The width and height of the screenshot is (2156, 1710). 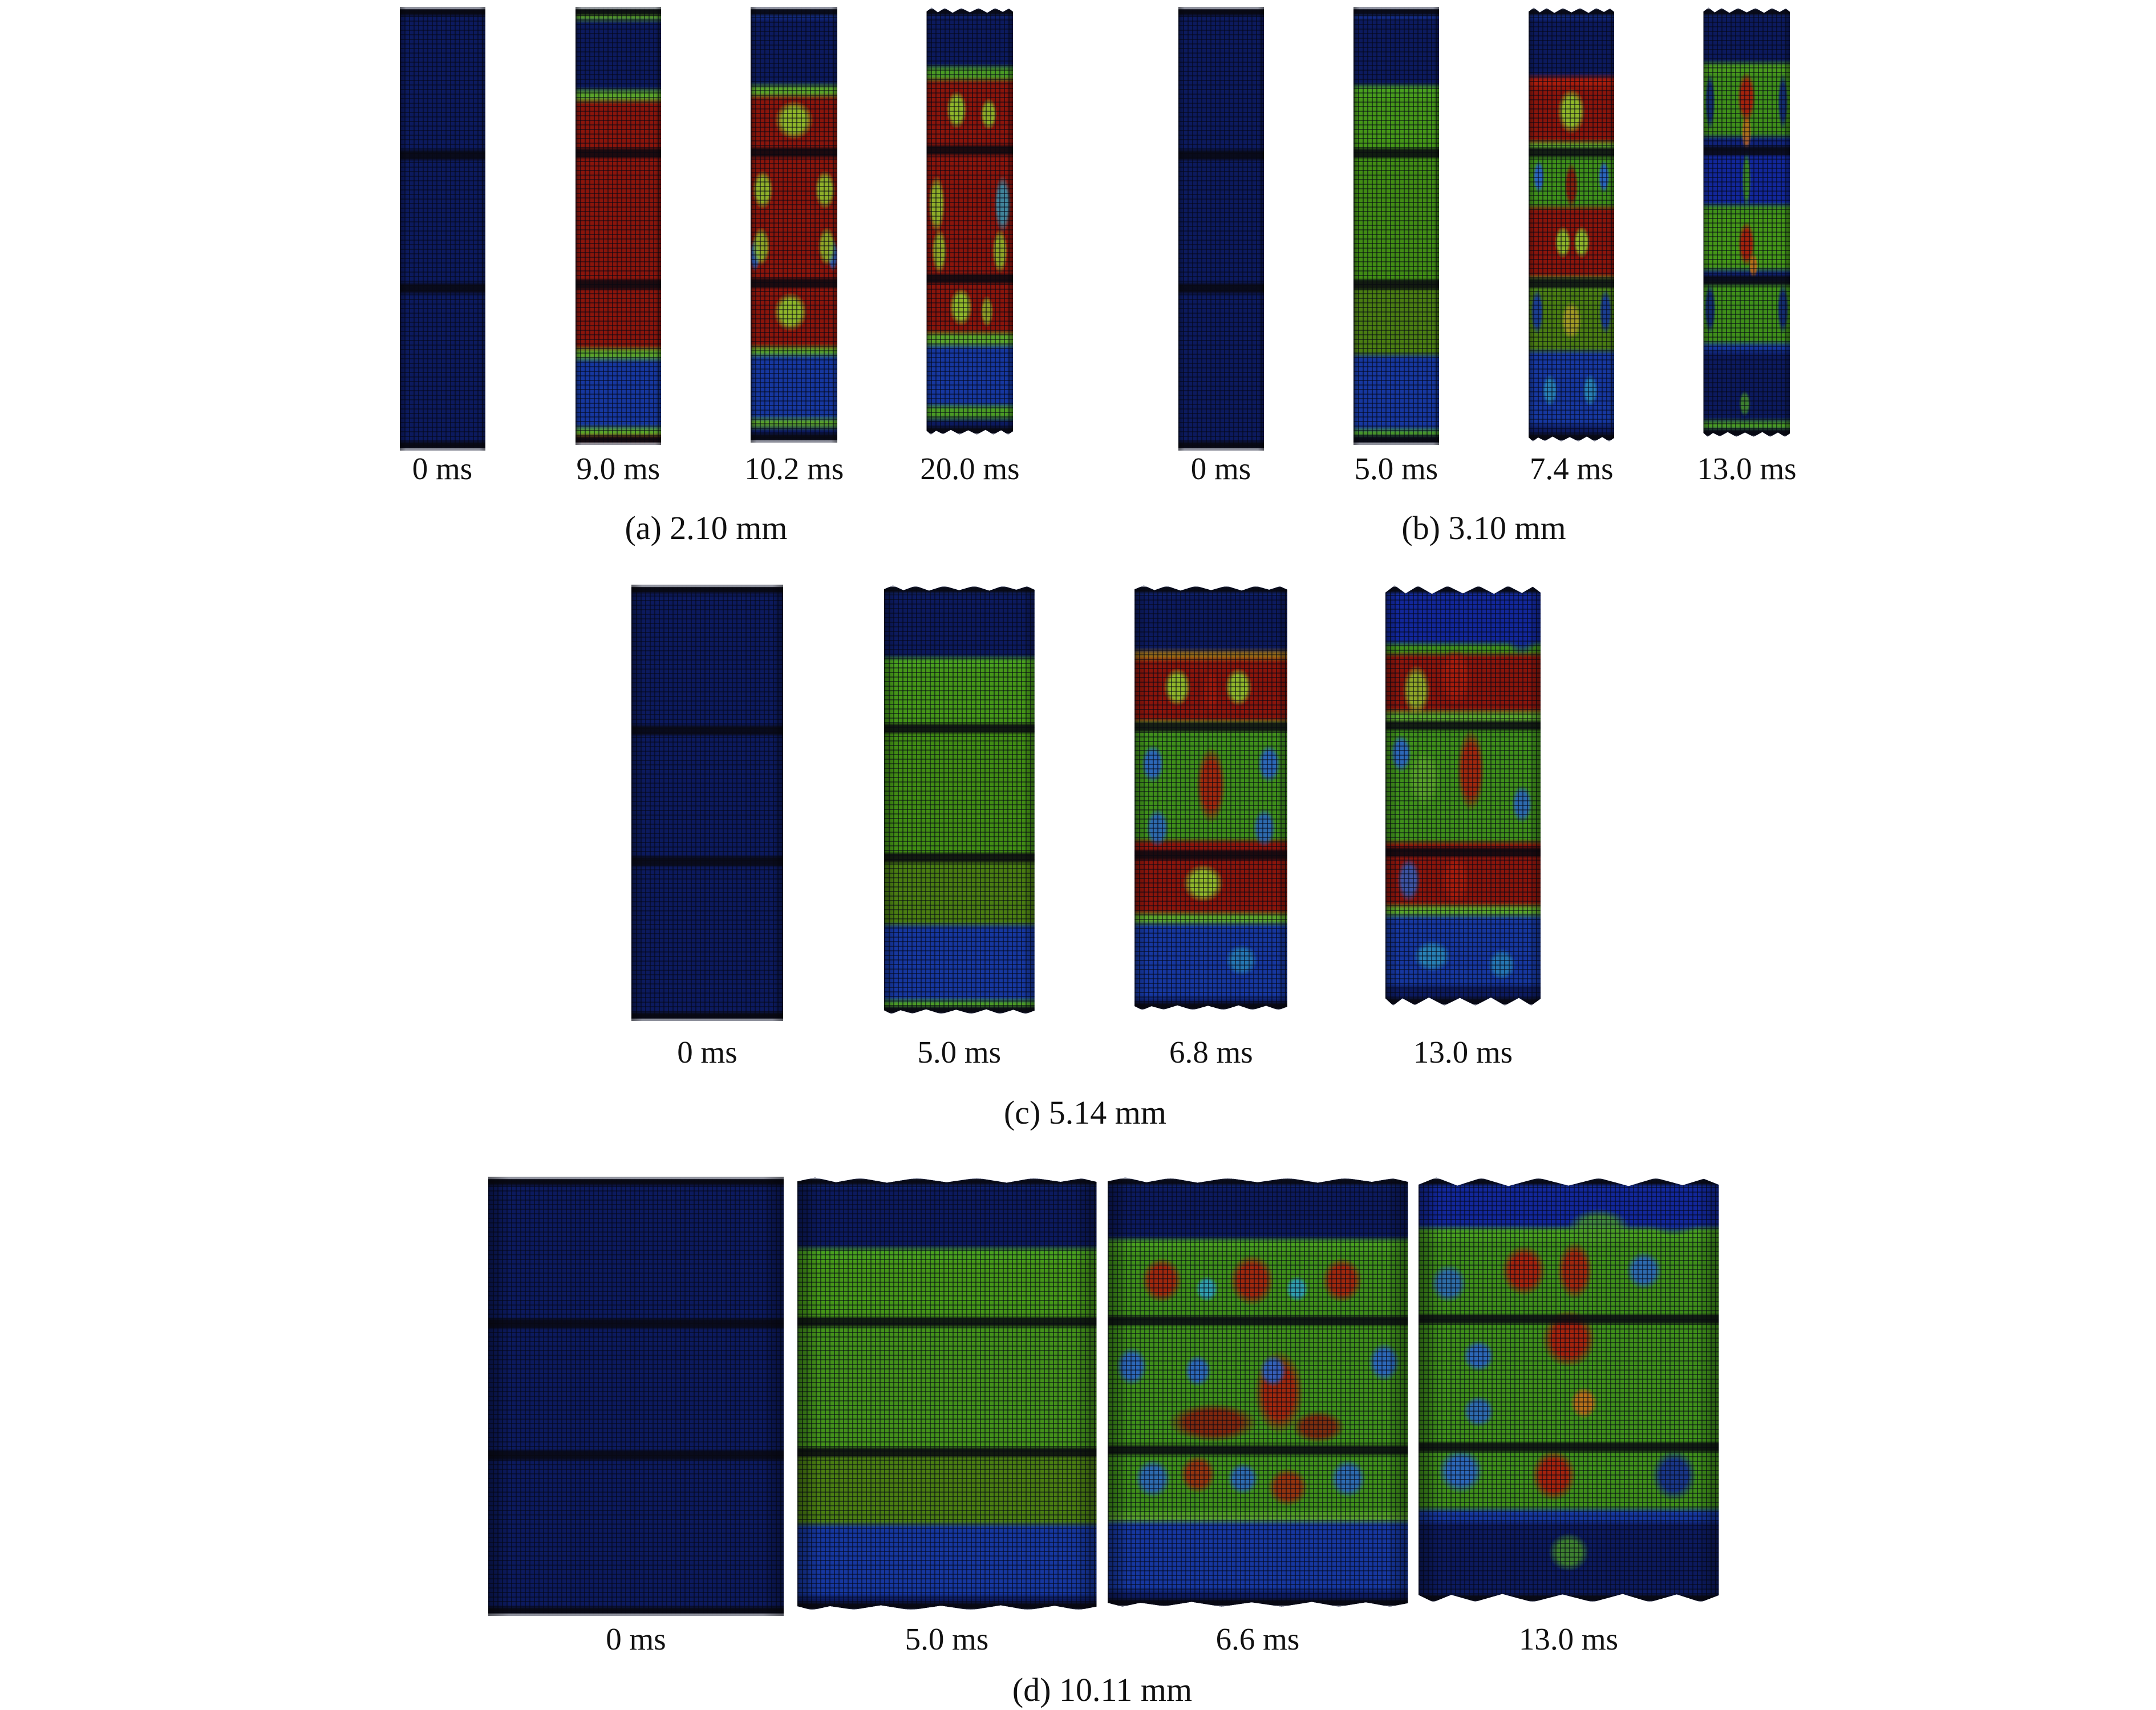 I want to click on snapshot-cell-d2: 6.6 ms, so click(x=1258, y=1417).